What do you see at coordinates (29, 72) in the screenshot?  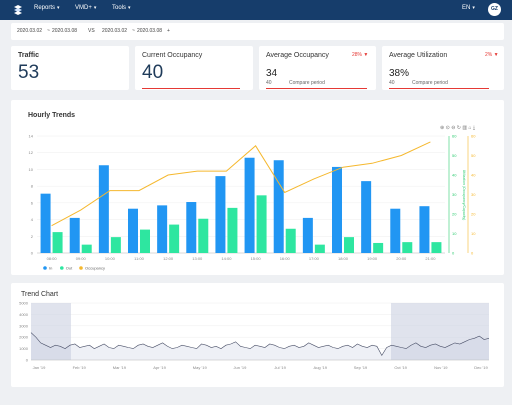 I see `traffic-value: 53` at bounding box center [29, 72].